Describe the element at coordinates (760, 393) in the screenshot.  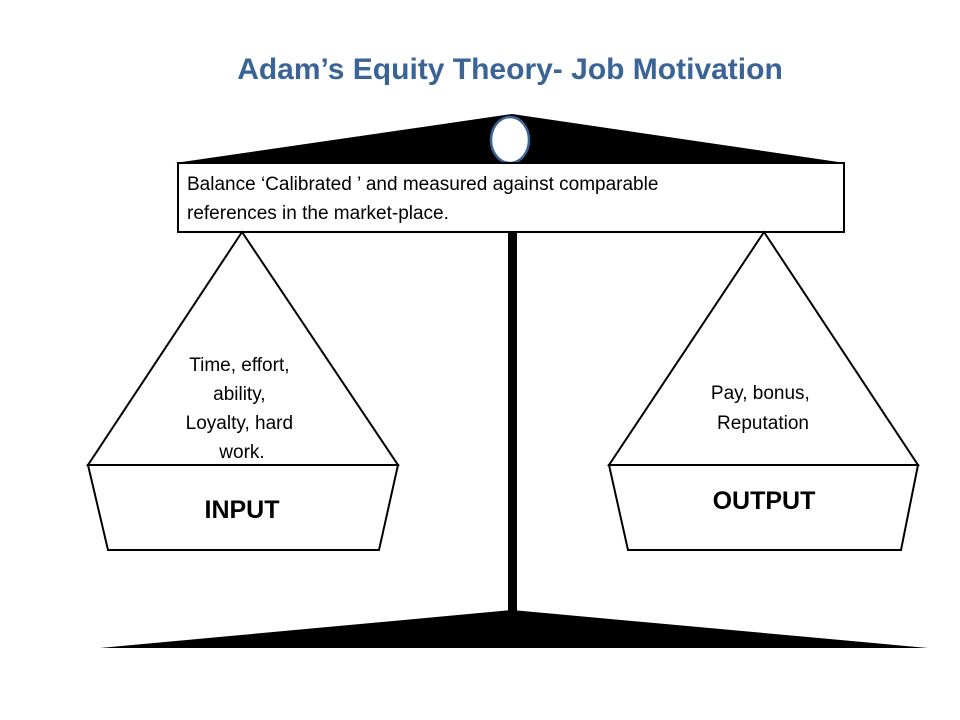
I see `output-item-line: Pay, bonus,` at that location.